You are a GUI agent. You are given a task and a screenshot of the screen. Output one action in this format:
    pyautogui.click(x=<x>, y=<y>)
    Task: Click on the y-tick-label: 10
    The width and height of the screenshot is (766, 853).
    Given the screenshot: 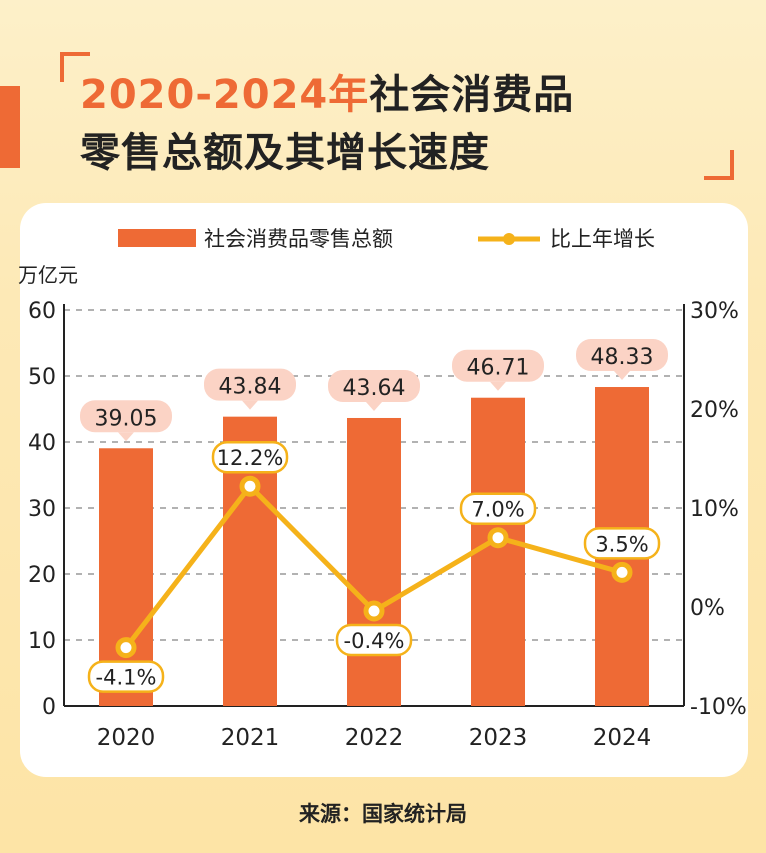 What is the action you would take?
    pyautogui.click(x=42, y=641)
    